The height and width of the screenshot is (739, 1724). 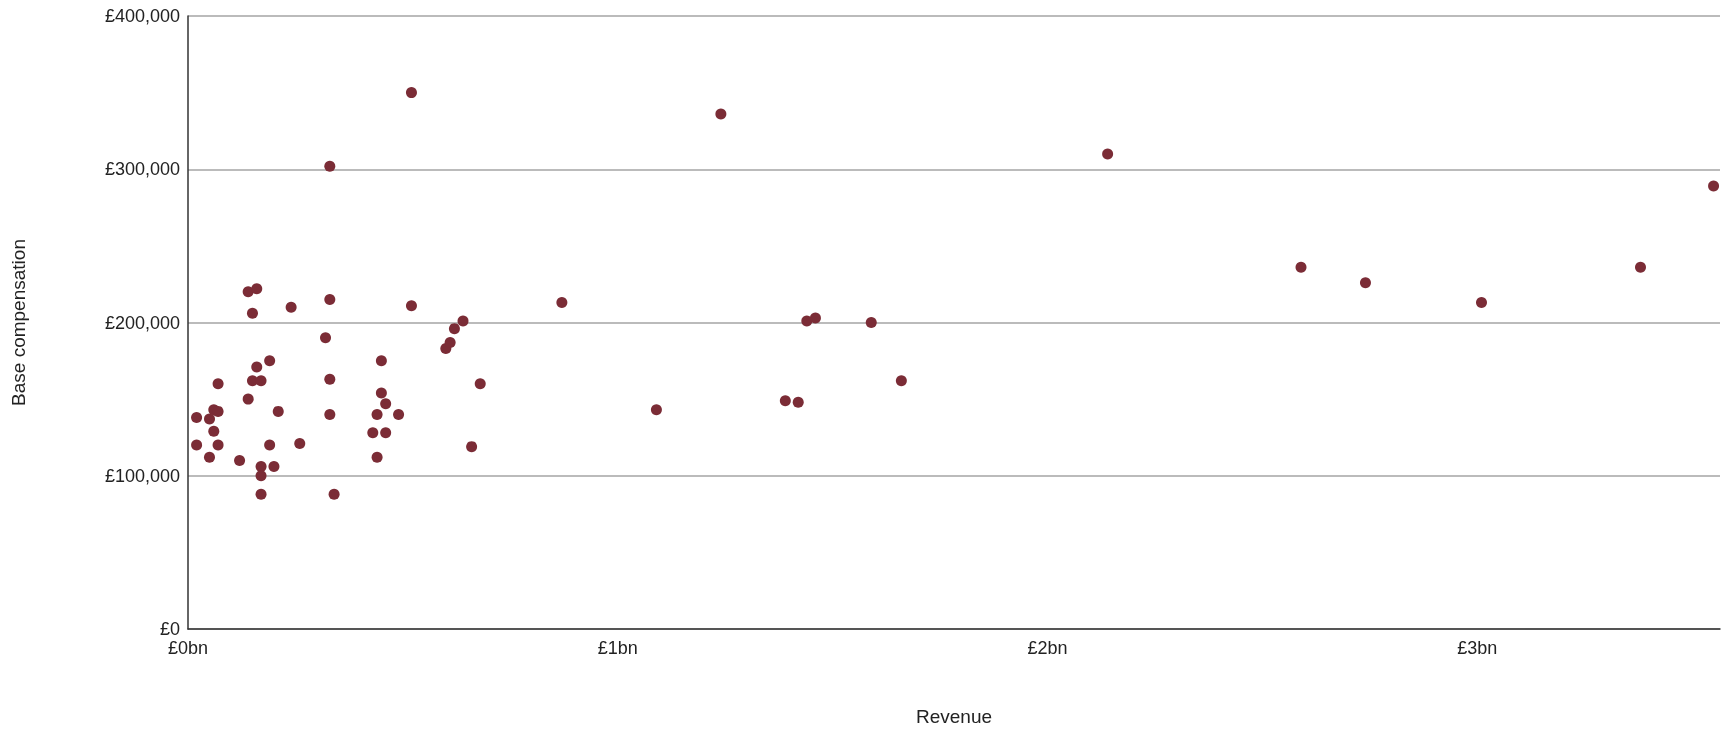 I want to click on x-tick-label: £2bn, so click(x=1047, y=648).